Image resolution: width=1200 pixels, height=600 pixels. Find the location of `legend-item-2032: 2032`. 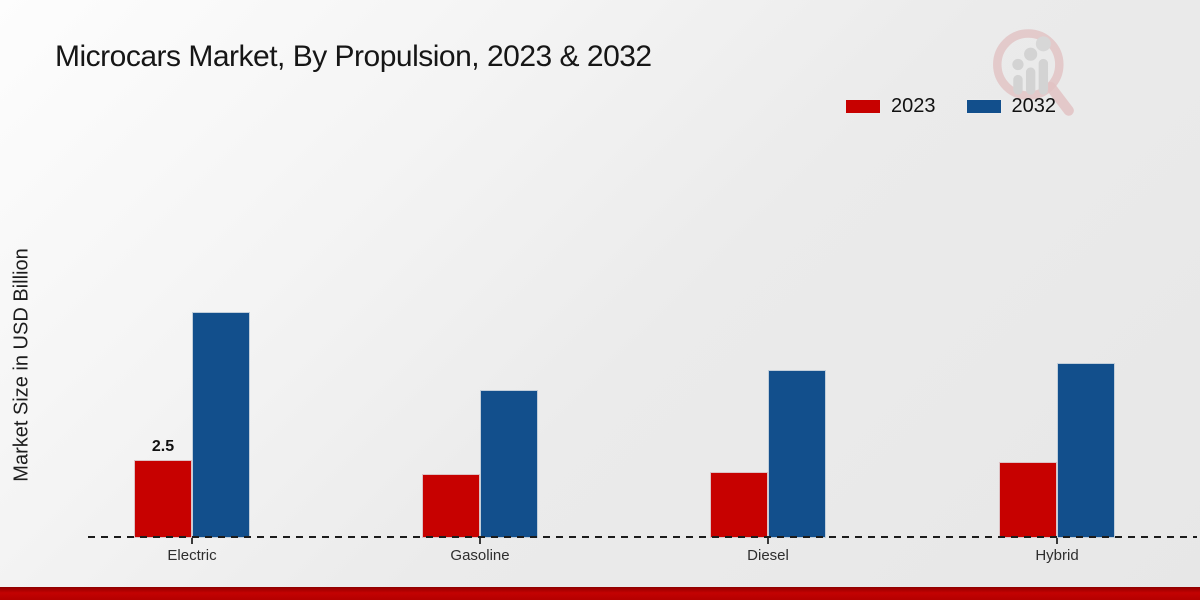

legend-item-2032: 2032 is located at coordinates (1011, 106).